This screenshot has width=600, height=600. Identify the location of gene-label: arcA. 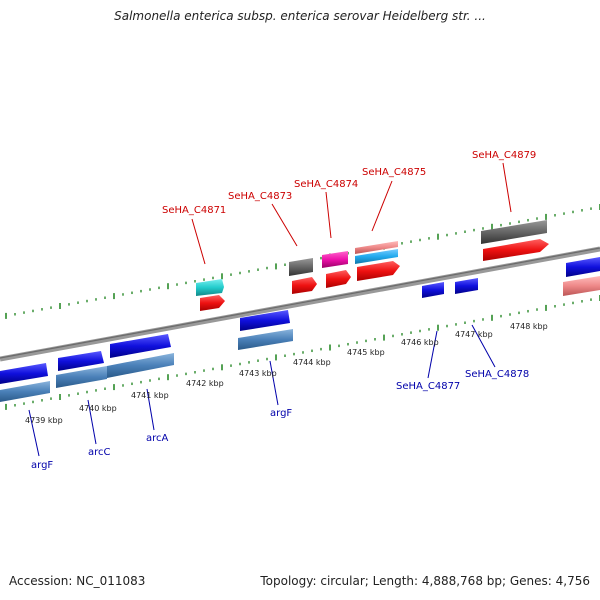
(157, 438).